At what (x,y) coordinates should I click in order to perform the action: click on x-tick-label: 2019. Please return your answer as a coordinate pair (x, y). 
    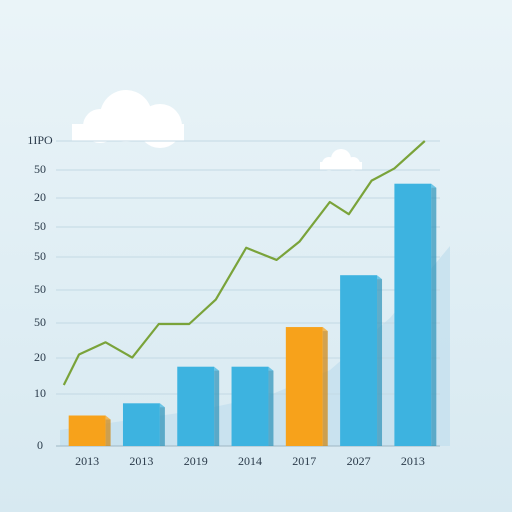
    Looking at the image, I should click on (196, 461).